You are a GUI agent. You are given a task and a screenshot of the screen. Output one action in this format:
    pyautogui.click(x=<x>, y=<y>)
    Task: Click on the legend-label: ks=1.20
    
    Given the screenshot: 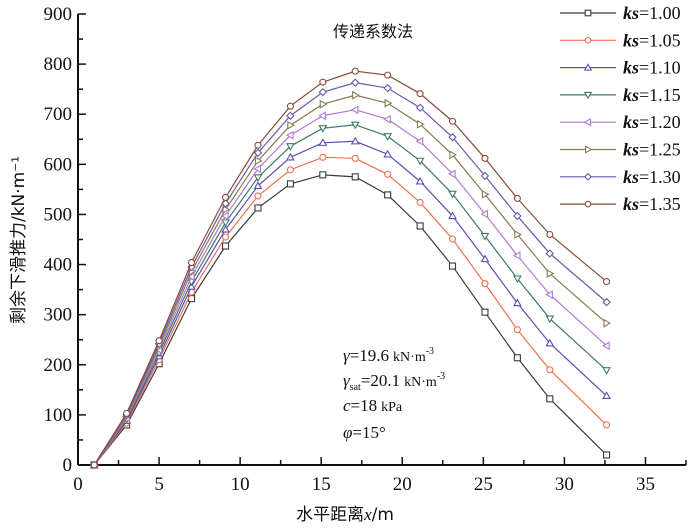 What is the action you would take?
    pyautogui.click(x=652, y=122)
    